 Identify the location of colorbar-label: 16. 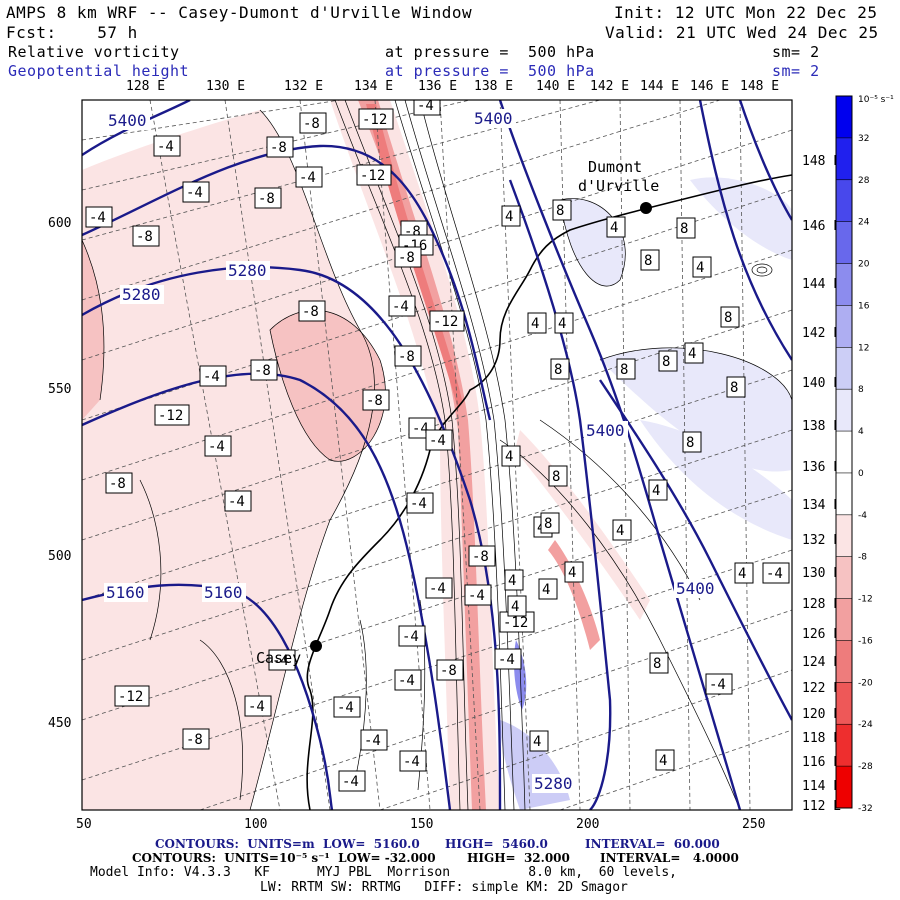
(864, 306).